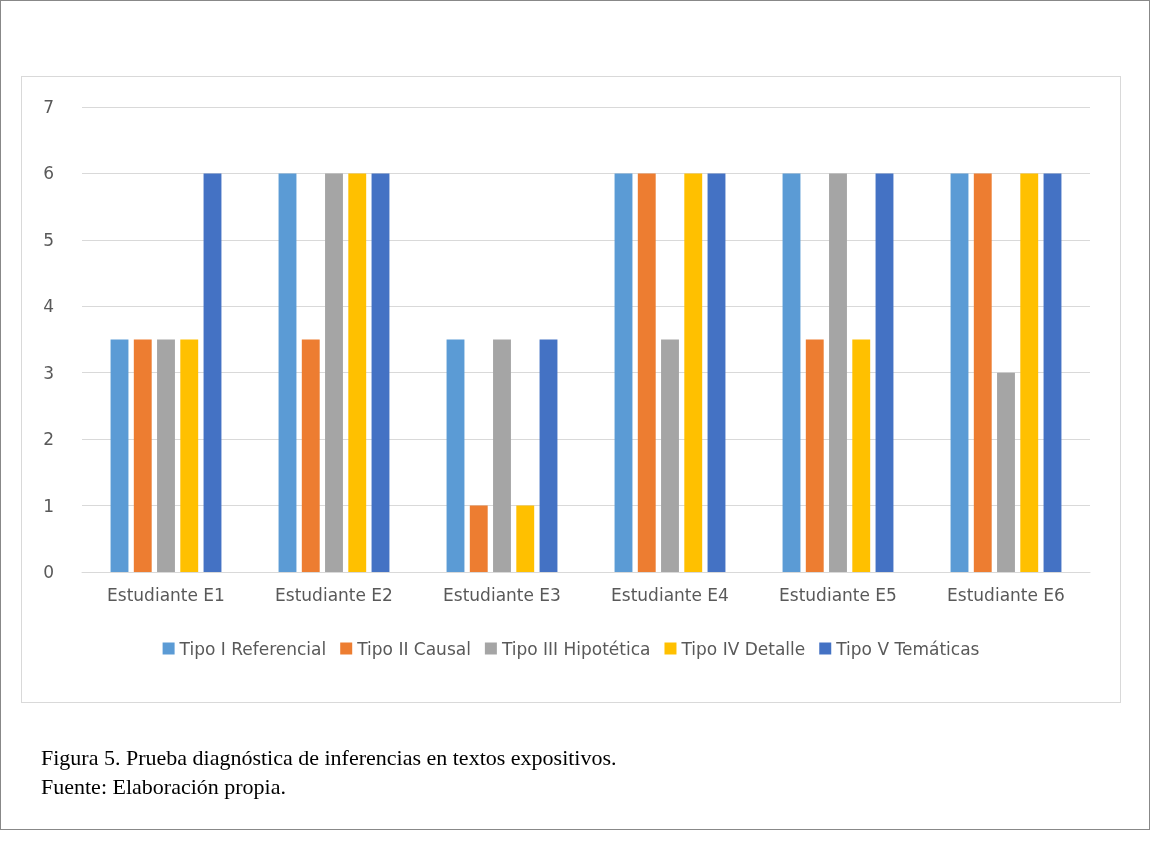 This screenshot has width=1175, height=853. I want to click on x-tick-label: Estudiante E2, so click(334, 594).